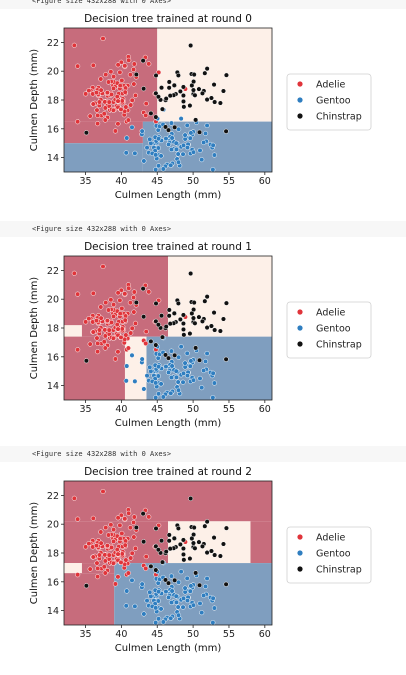 Image resolution: width=406 pixels, height=675 pixels. What do you see at coordinates (168, 472) in the screenshot?
I see `chart-title: Decision tree trained at round 2` at bounding box center [168, 472].